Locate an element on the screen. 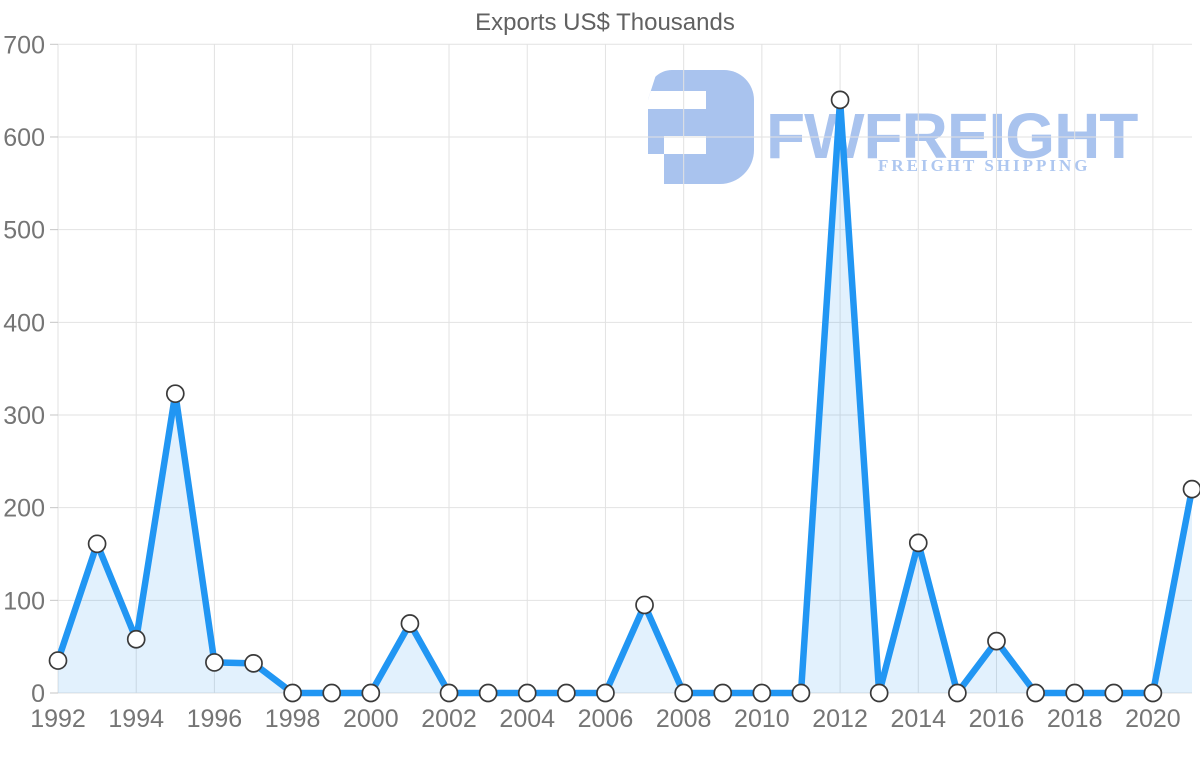 The image size is (1200, 763). data-point-1997 is located at coordinates (253, 663).